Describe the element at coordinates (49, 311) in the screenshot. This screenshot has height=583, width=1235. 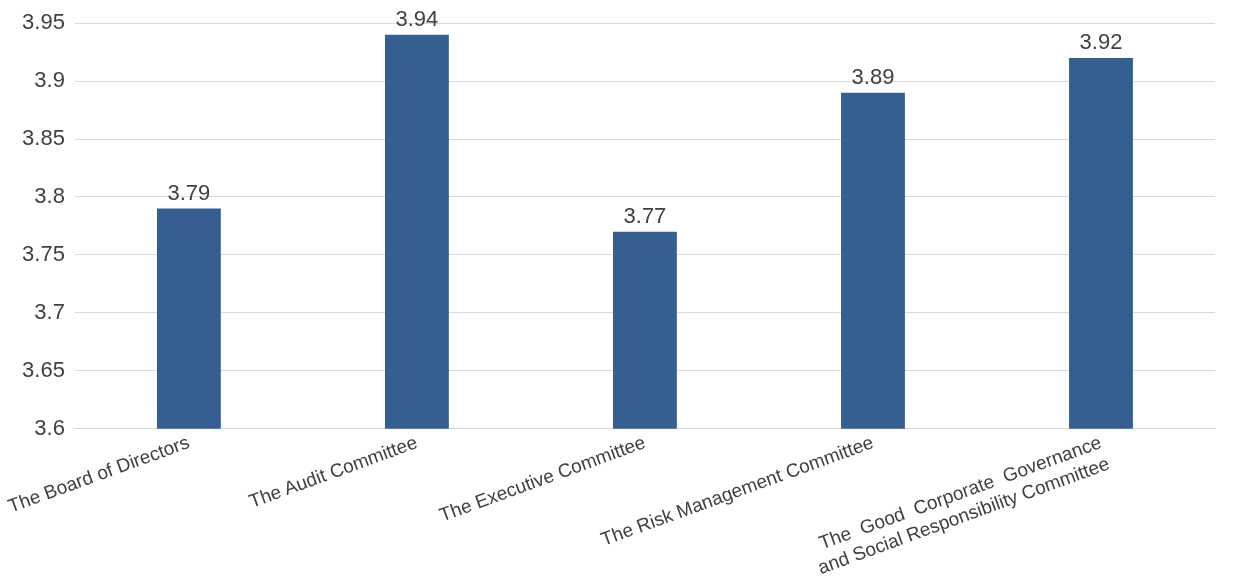
I see `y-tick-label: 3.7` at that location.